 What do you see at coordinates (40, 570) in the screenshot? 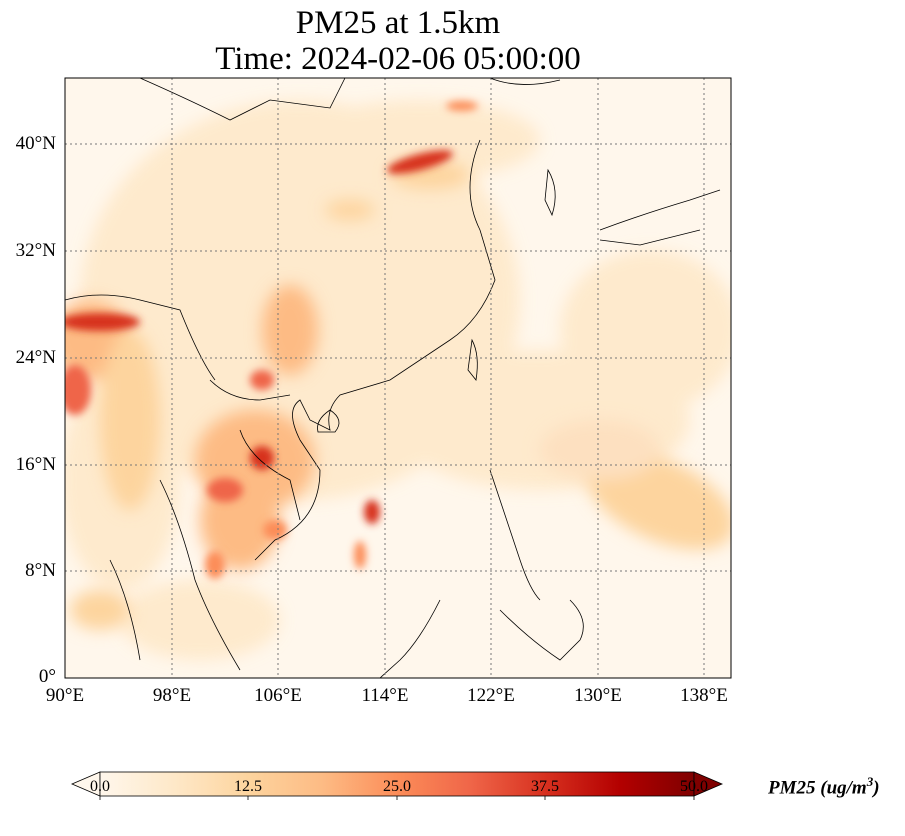
I see `lat-tick-8n: 8°N` at bounding box center [40, 570].